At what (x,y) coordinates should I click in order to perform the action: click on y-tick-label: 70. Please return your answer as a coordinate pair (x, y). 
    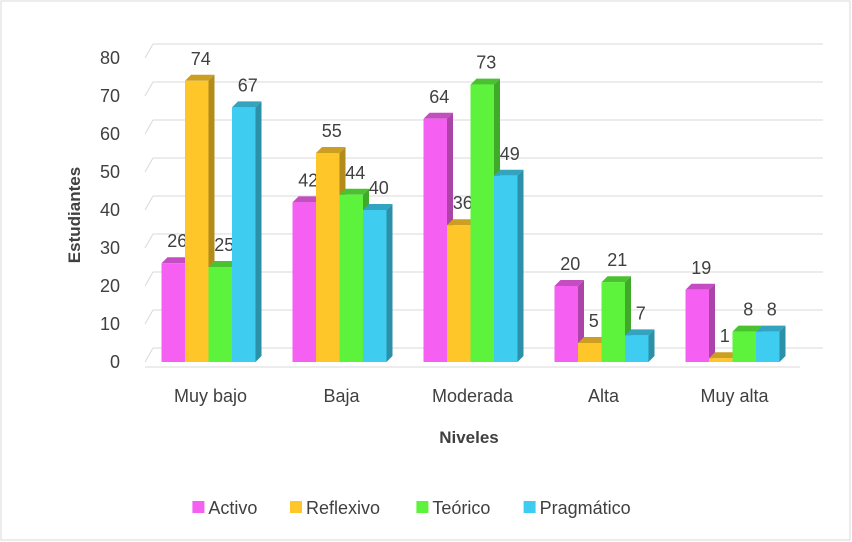
    Looking at the image, I should click on (110, 96).